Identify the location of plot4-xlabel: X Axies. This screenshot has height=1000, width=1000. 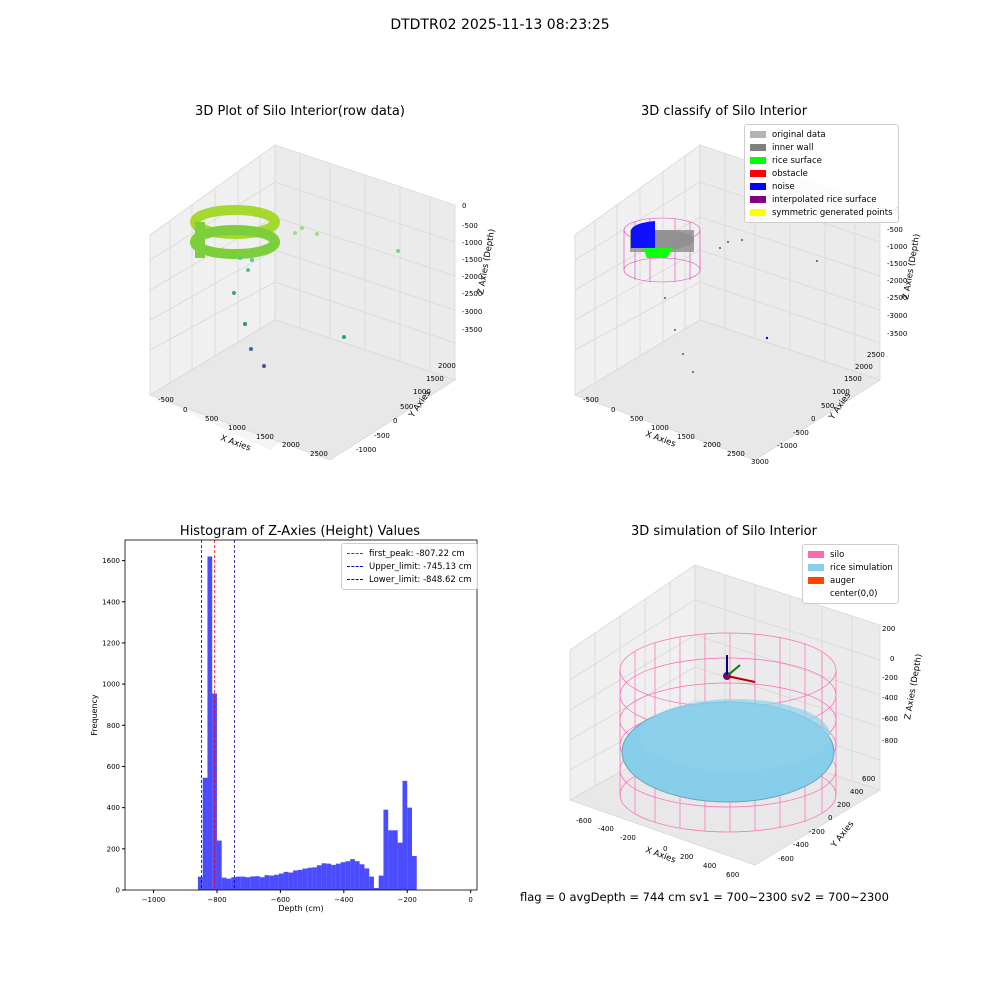
(660, 855).